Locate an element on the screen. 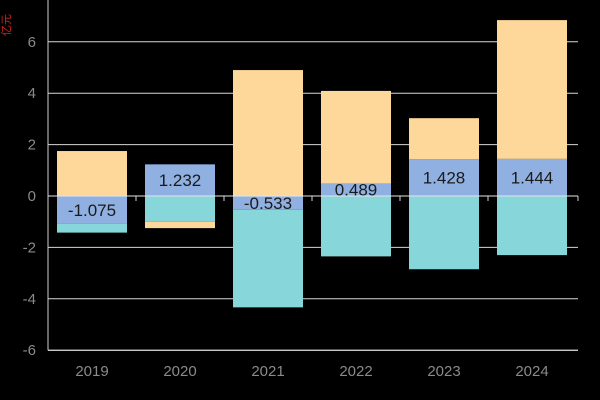 The width and height of the screenshot is (600, 400). y-tick-label: 0 is located at coordinates (32, 196).